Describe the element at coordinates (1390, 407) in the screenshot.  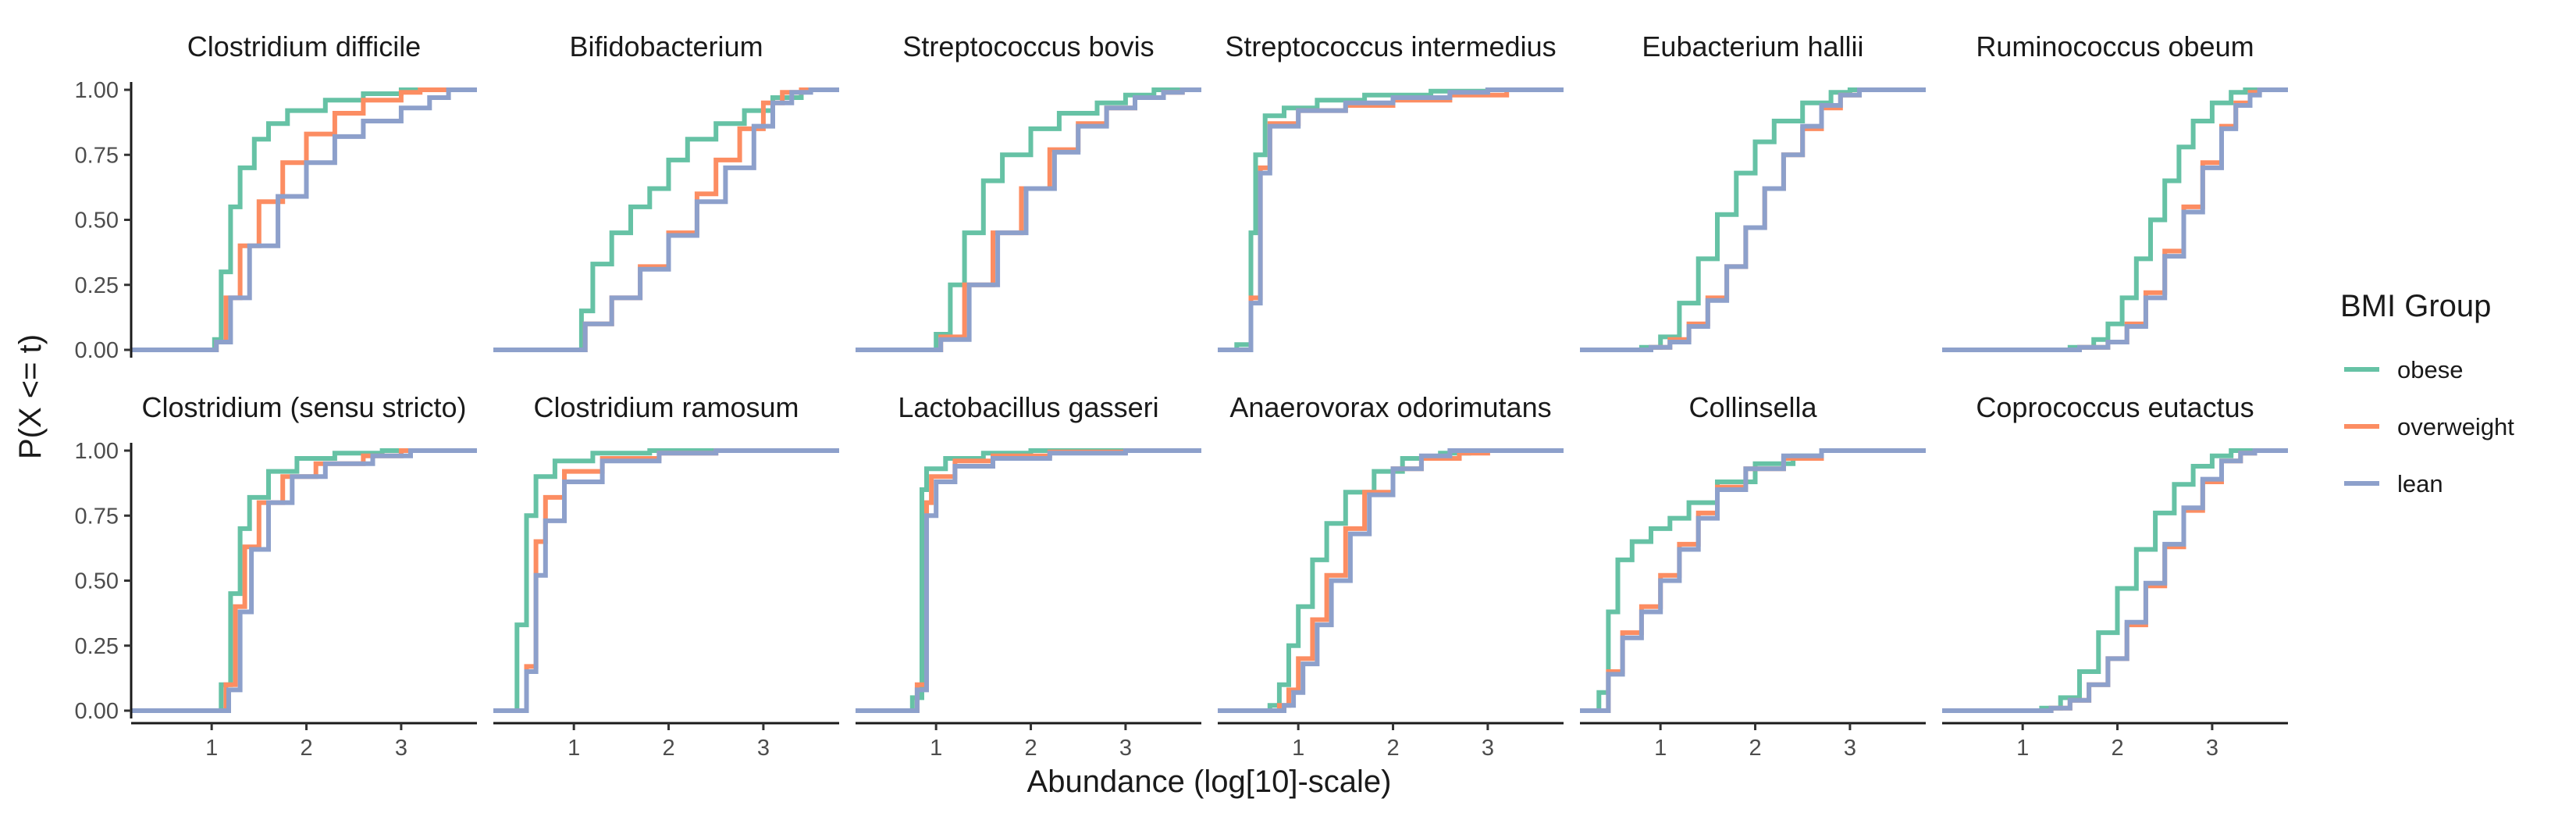
I see `panel-title: Anaerovorax odorimutans` at that location.